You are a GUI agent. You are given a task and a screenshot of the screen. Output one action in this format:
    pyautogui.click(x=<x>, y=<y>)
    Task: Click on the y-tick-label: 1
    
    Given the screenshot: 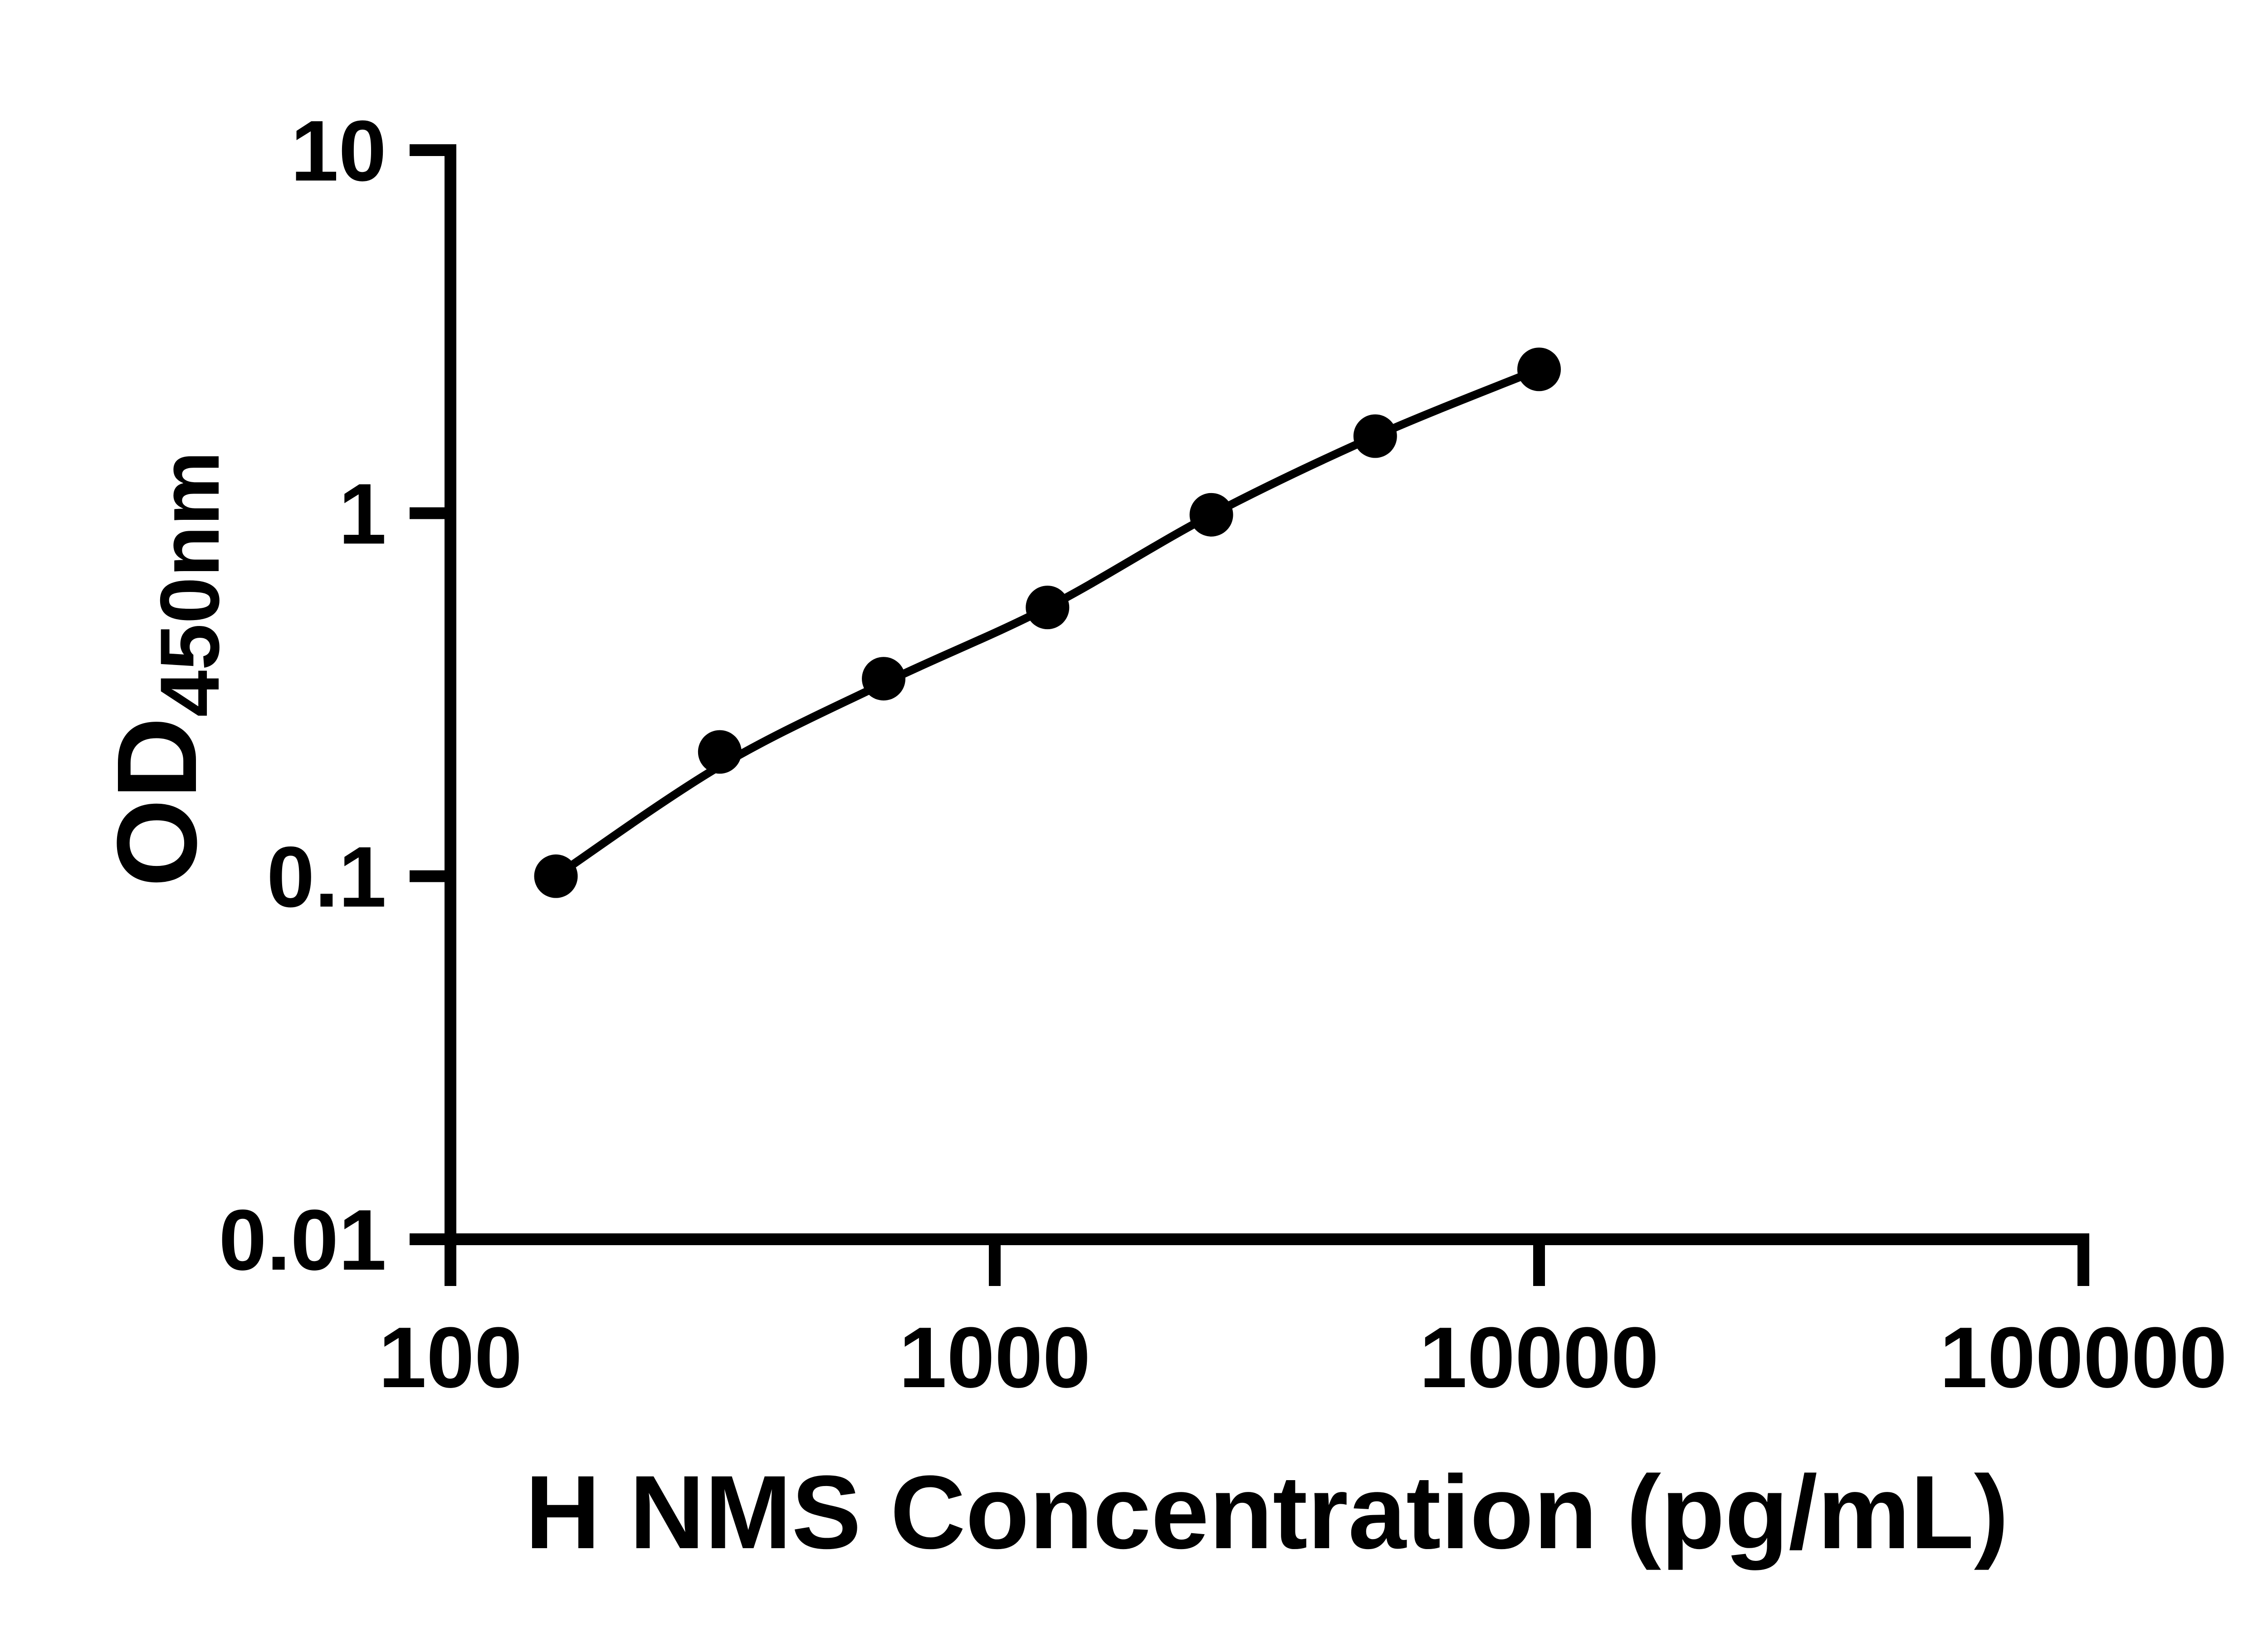 What is the action you would take?
    pyautogui.click(x=362, y=514)
    